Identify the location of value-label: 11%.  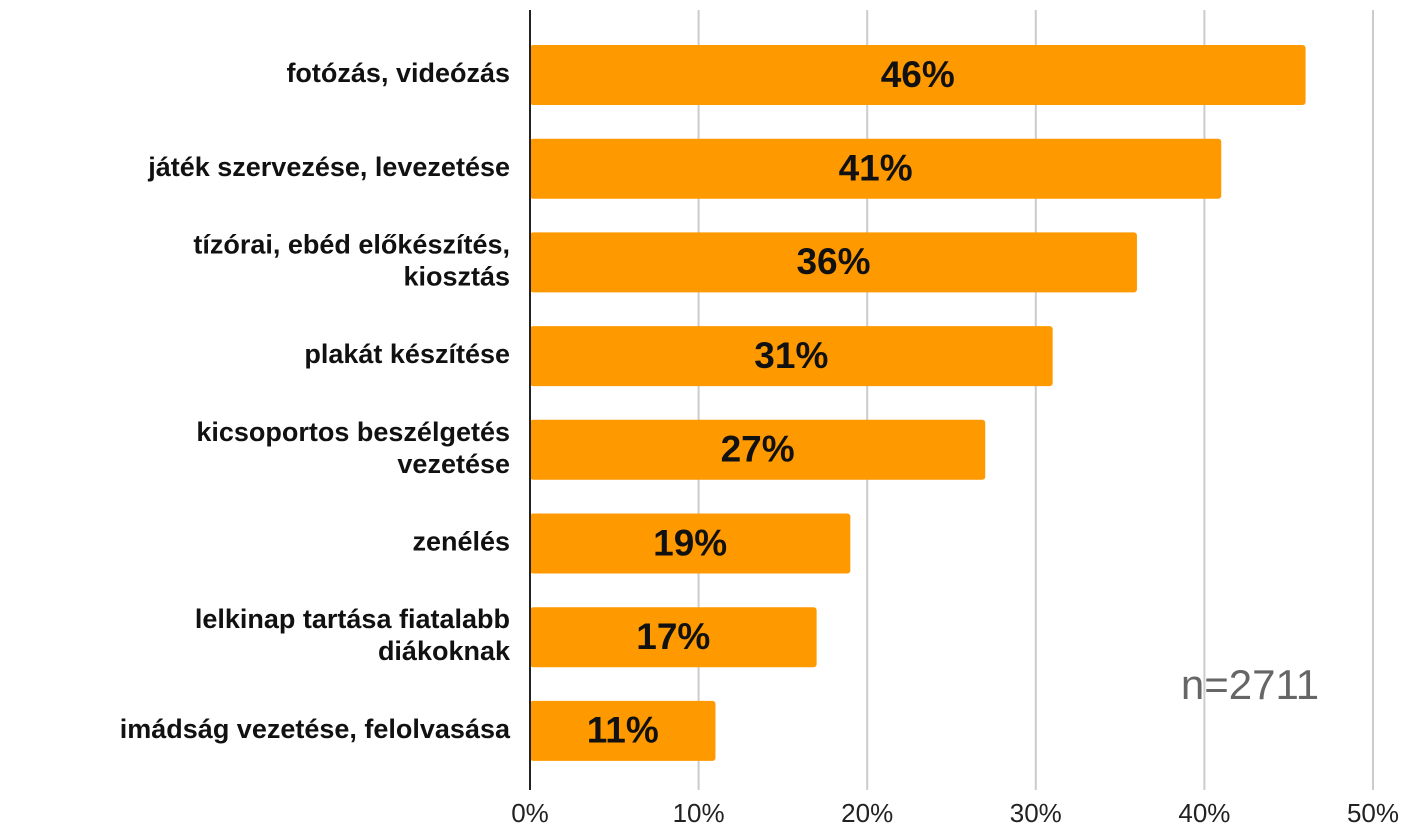
(623, 730).